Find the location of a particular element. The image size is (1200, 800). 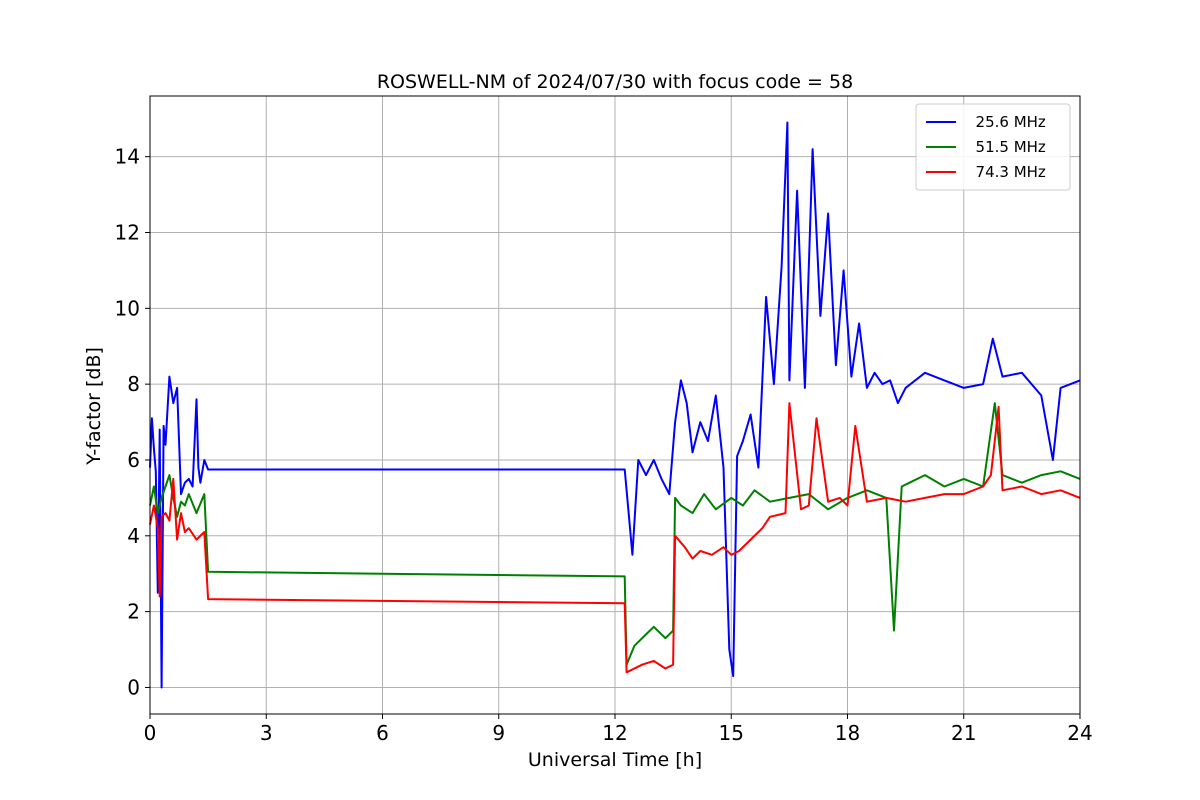

x-axis-label: Universal Time [h] is located at coordinates (615, 760).